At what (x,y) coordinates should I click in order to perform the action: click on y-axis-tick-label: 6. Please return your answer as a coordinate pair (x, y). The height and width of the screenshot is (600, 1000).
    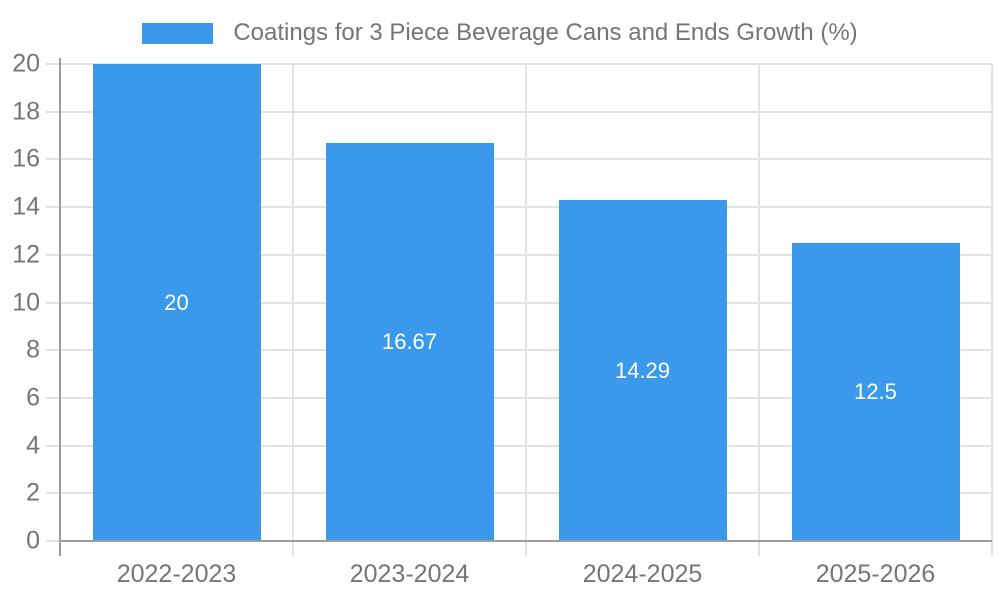
    Looking at the image, I should click on (33, 397).